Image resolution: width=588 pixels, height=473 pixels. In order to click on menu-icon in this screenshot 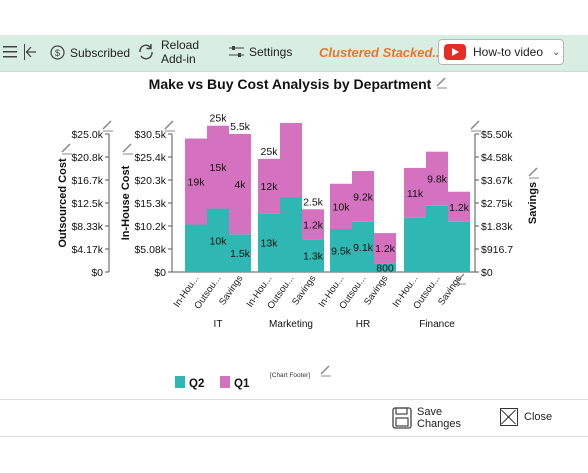, I will do `click(11, 52)`.